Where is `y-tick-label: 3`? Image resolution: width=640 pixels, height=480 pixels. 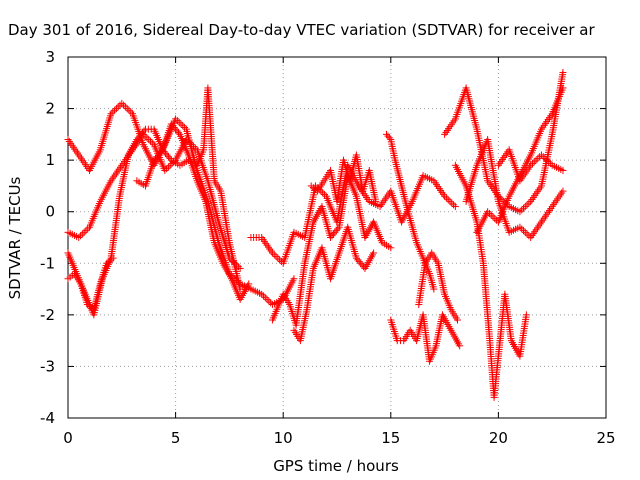 y-tick-label: 3 is located at coordinates (50, 57).